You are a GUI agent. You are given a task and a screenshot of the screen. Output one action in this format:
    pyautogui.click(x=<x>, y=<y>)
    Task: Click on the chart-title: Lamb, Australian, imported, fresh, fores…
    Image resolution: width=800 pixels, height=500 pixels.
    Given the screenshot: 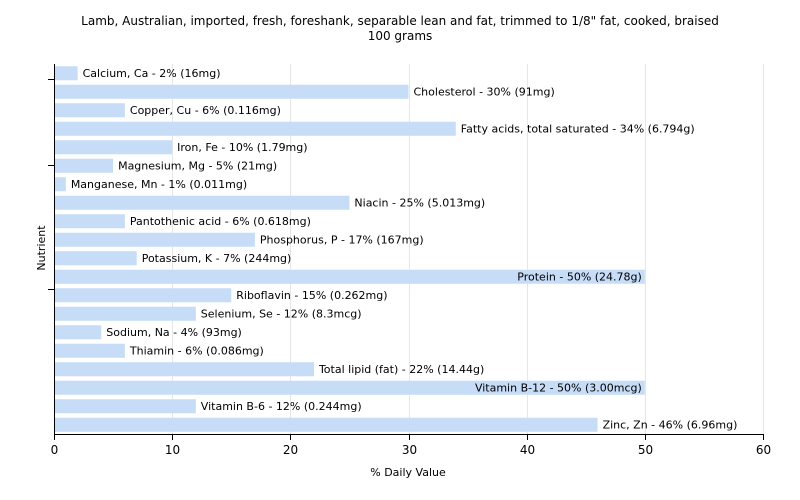 What is the action you would take?
    pyautogui.click(x=400, y=21)
    